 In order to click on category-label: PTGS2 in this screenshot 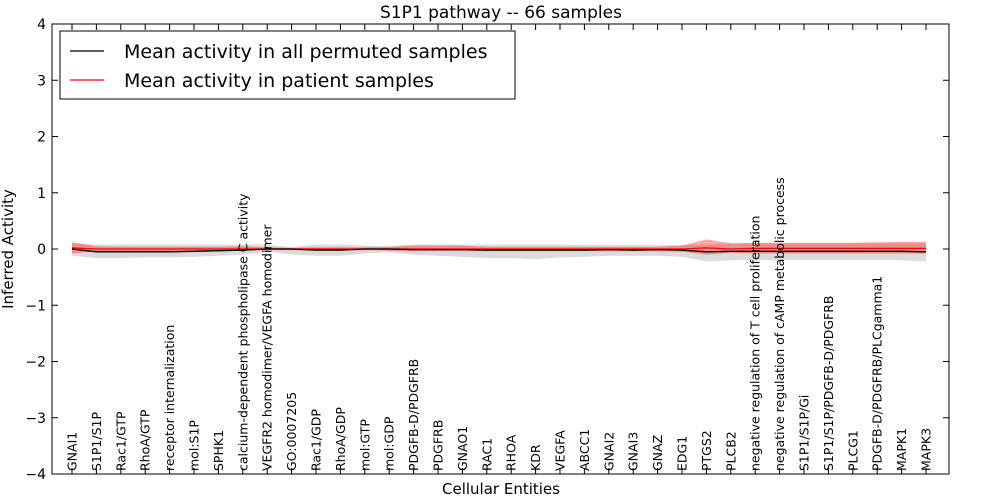, I will do `click(706, 450)`.